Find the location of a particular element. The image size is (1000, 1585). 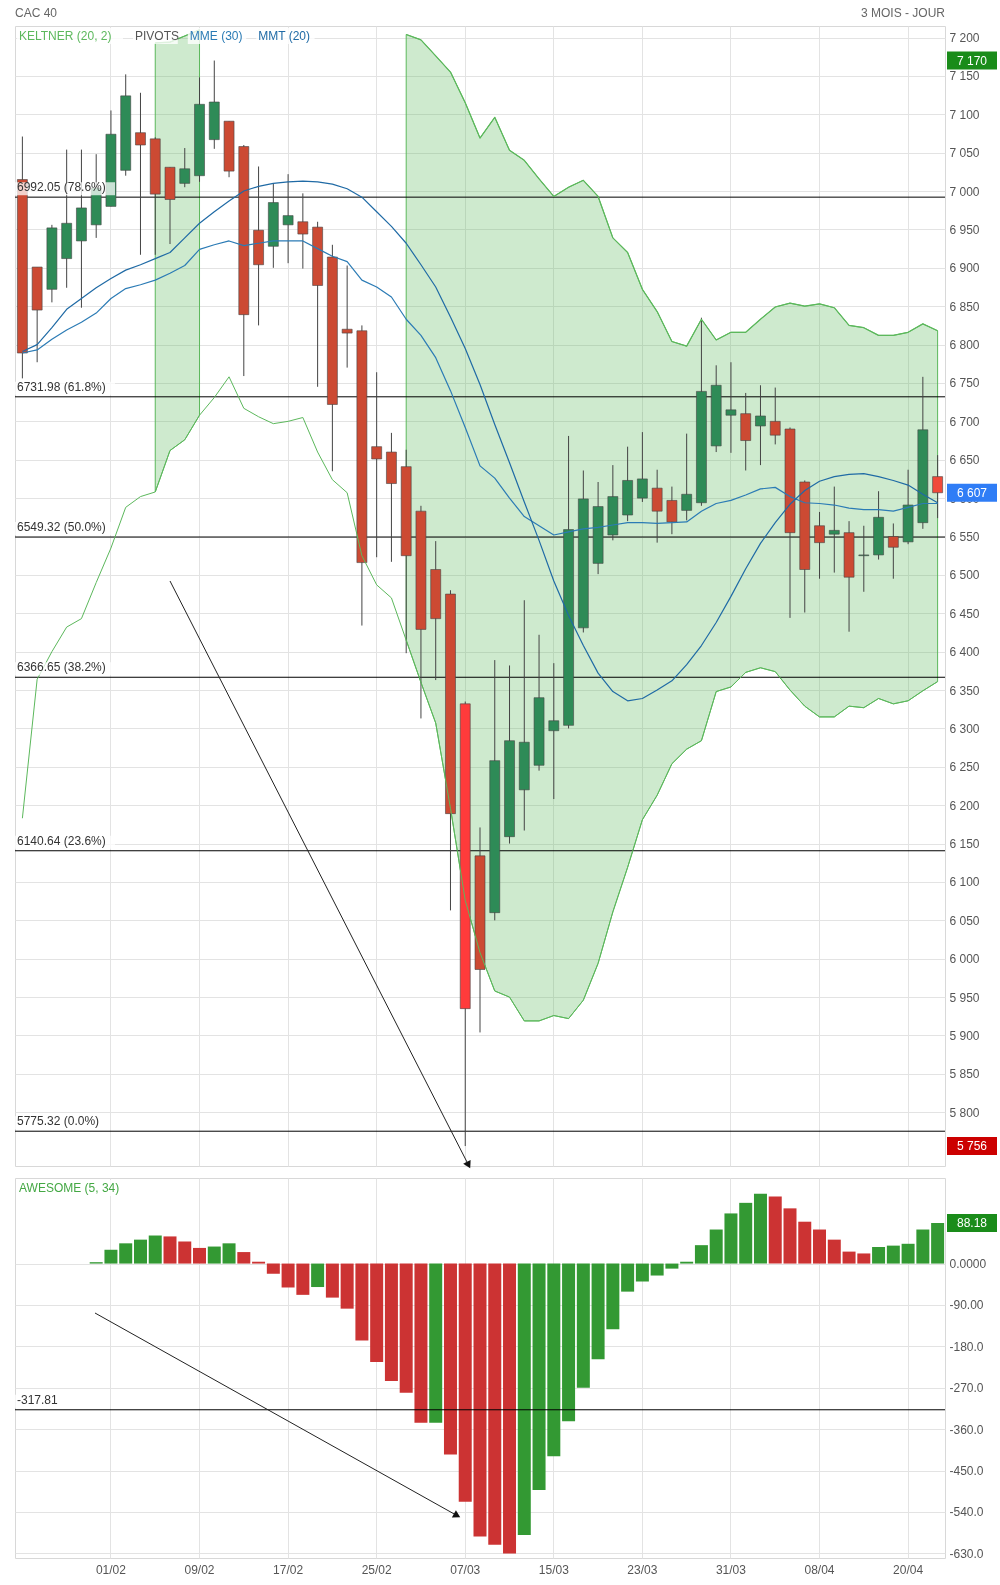

y-tick-label: 7 050 is located at coordinates (964, 153).